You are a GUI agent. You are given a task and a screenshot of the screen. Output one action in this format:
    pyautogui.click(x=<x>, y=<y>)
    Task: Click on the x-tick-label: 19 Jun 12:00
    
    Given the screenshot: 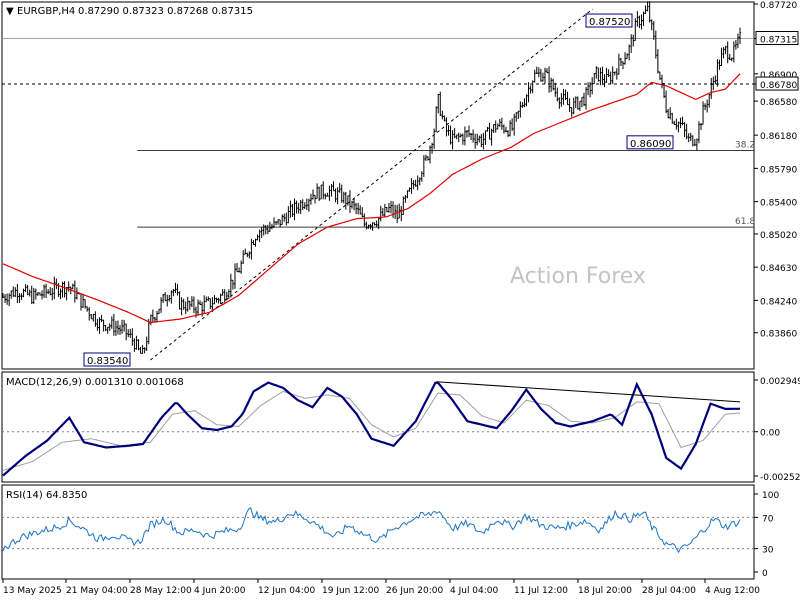 What is the action you would take?
    pyautogui.click(x=350, y=591)
    